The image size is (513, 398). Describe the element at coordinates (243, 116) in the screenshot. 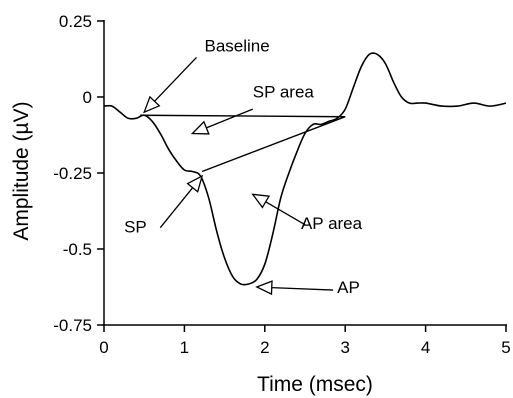

I see `baseline-line` at that location.